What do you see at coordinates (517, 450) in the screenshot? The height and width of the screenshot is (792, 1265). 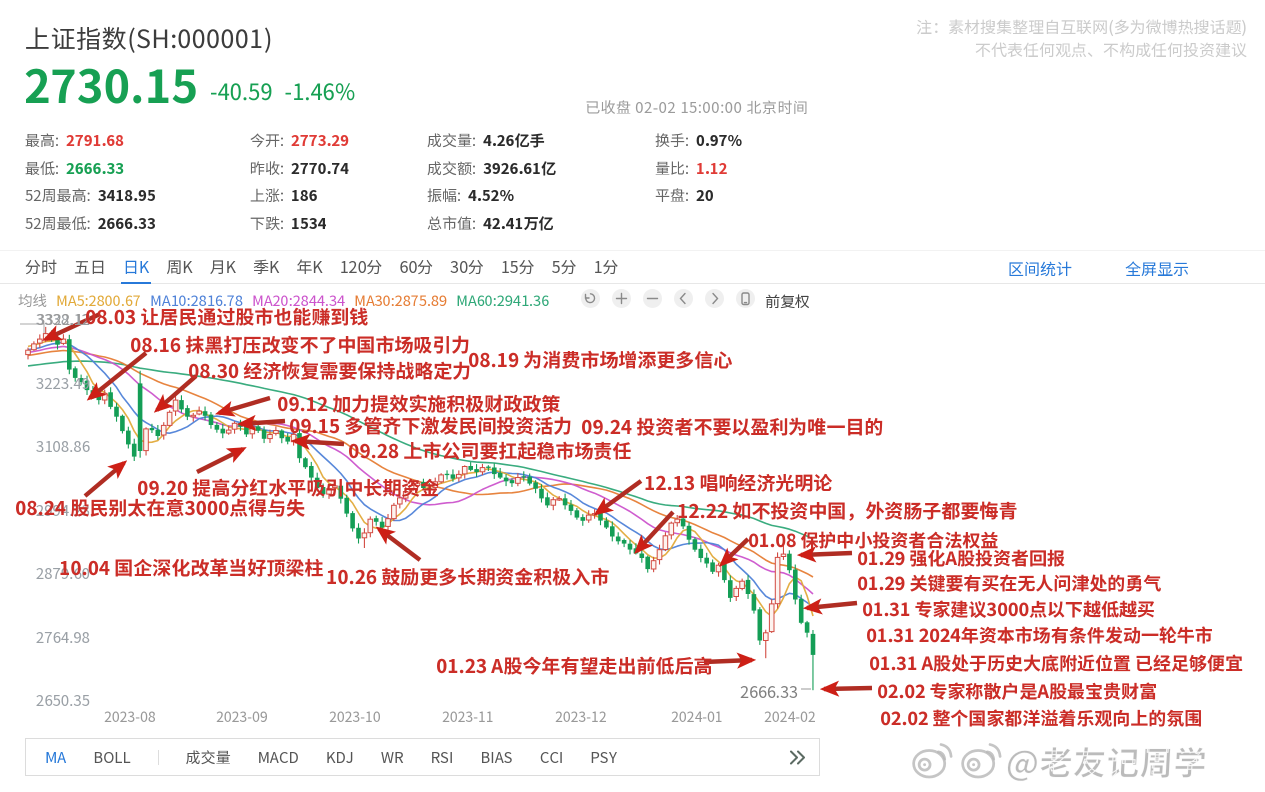 I see `annotation-text: 上市公司要扛起稳市场责任` at bounding box center [517, 450].